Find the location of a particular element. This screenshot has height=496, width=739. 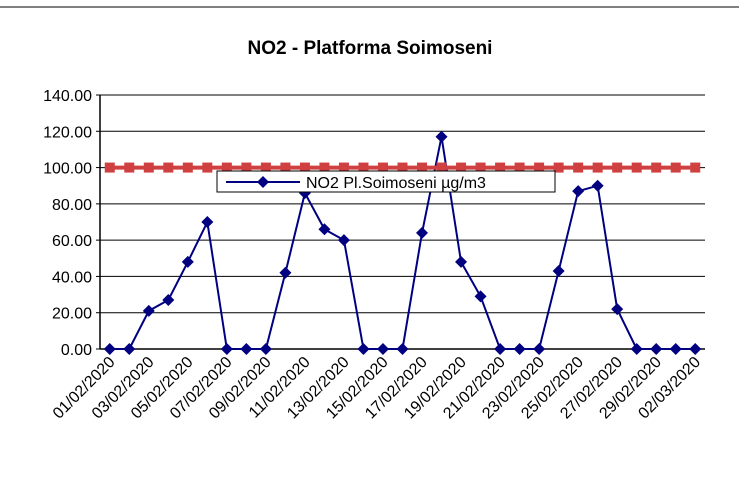

legend: NO2 Pl.Soimoseni µg/m3 is located at coordinates (386, 181).